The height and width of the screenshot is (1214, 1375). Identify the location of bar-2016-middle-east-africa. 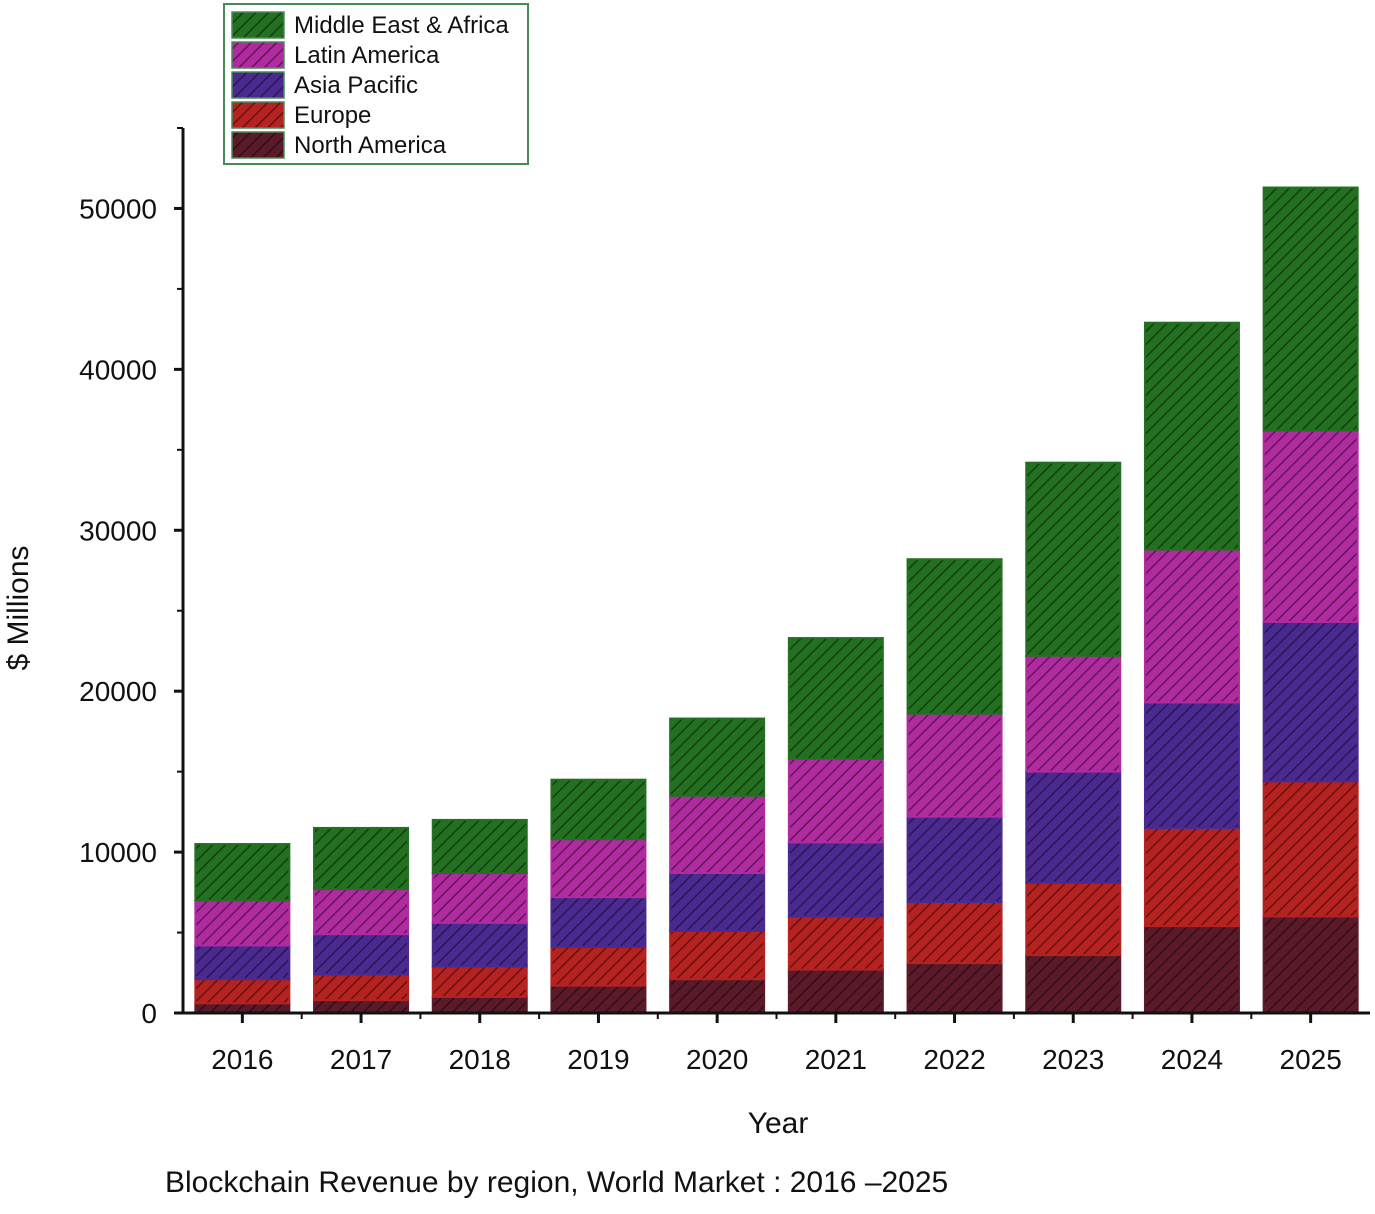
(242, 872).